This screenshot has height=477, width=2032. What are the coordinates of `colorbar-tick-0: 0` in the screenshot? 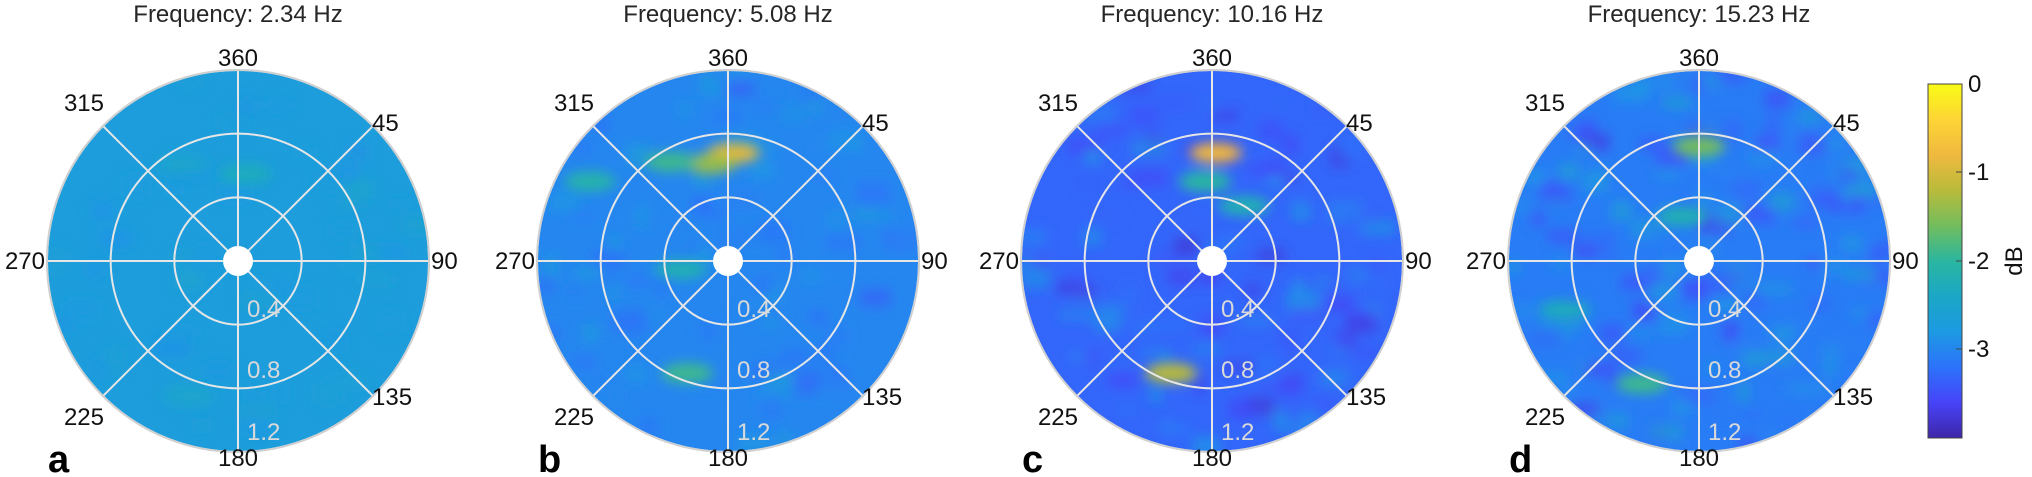 It's located at (1974, 84).